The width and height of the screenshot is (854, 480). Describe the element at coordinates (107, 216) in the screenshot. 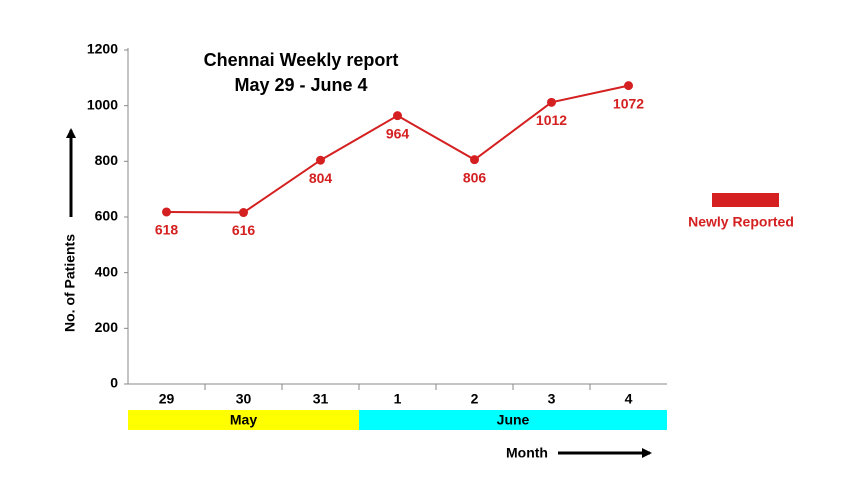

I see `y-tick-label: 600` at that location.